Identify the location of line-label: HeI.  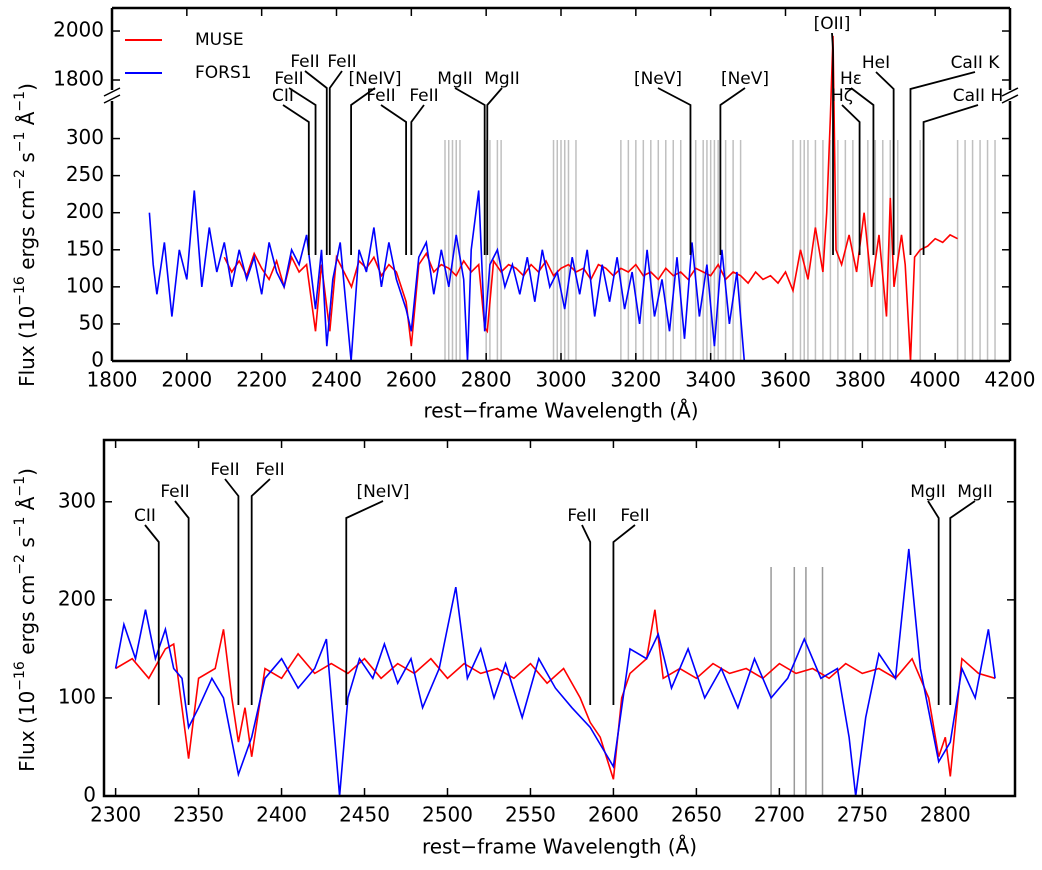
(876, 63).